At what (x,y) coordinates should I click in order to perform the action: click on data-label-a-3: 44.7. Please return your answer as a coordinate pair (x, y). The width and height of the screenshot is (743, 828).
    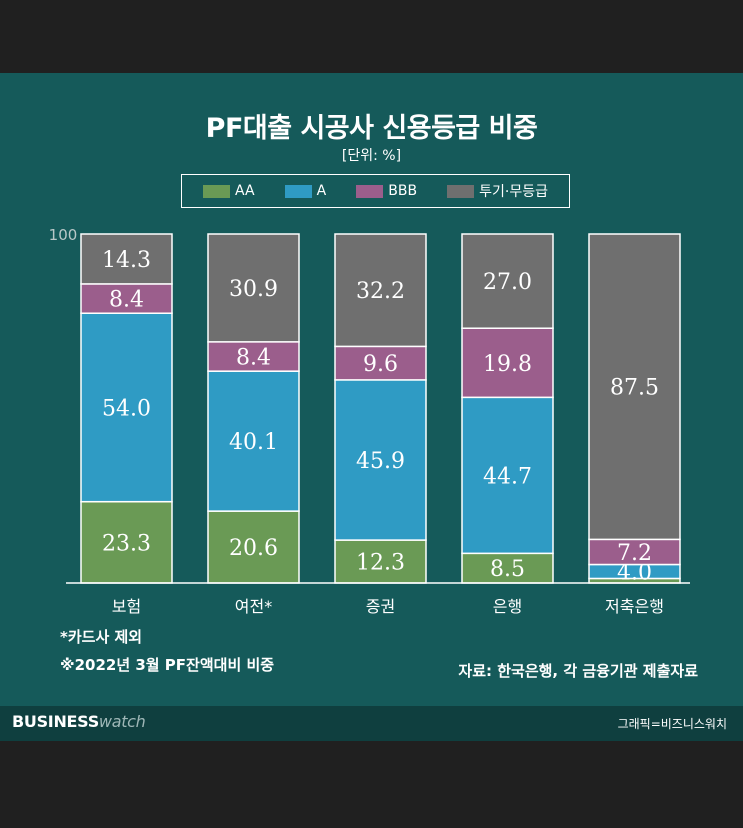
    Looking at the image, I should click on (507, 476).